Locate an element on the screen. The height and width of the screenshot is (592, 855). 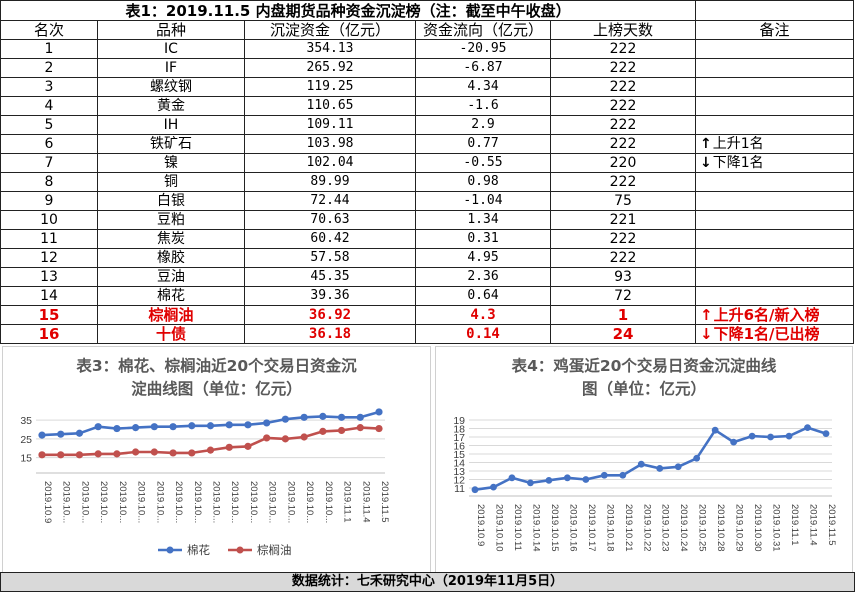
days-cell: 72 is located at coordinates (623, 296).